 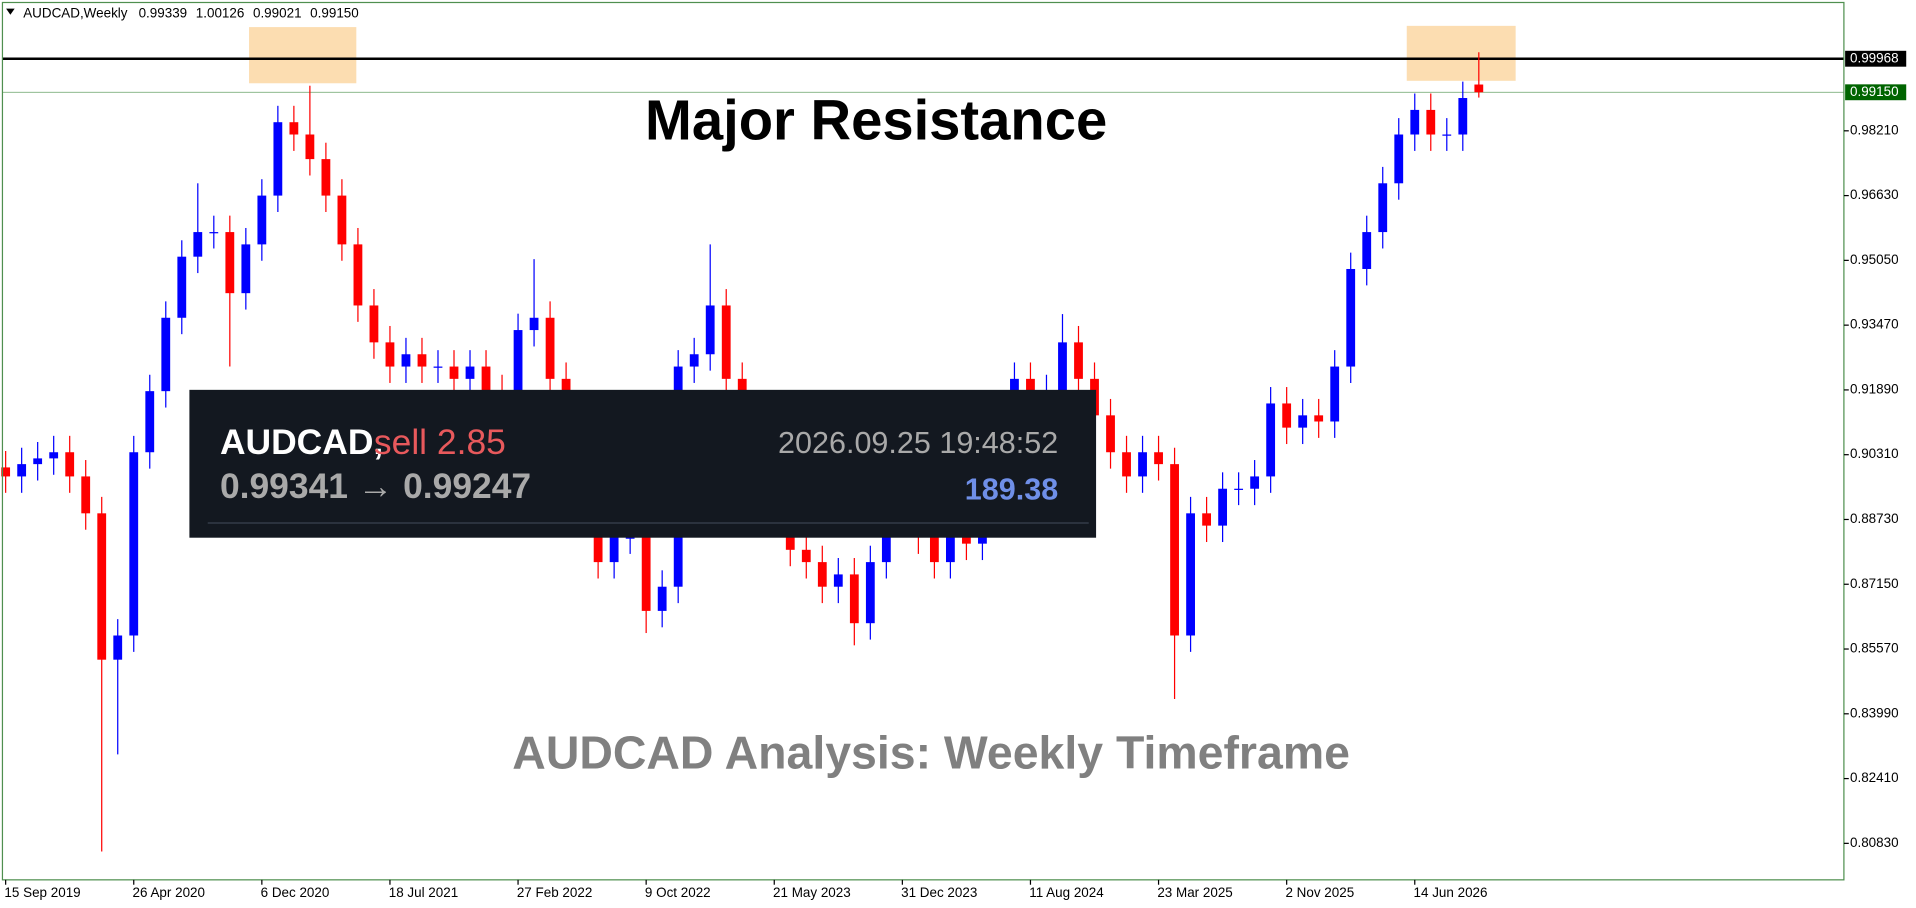 What do you see at coordinates (169, 892) in the screenshot?
I see `x-tick-label: 26 Apr 2020` at bounding box center [169, 892].